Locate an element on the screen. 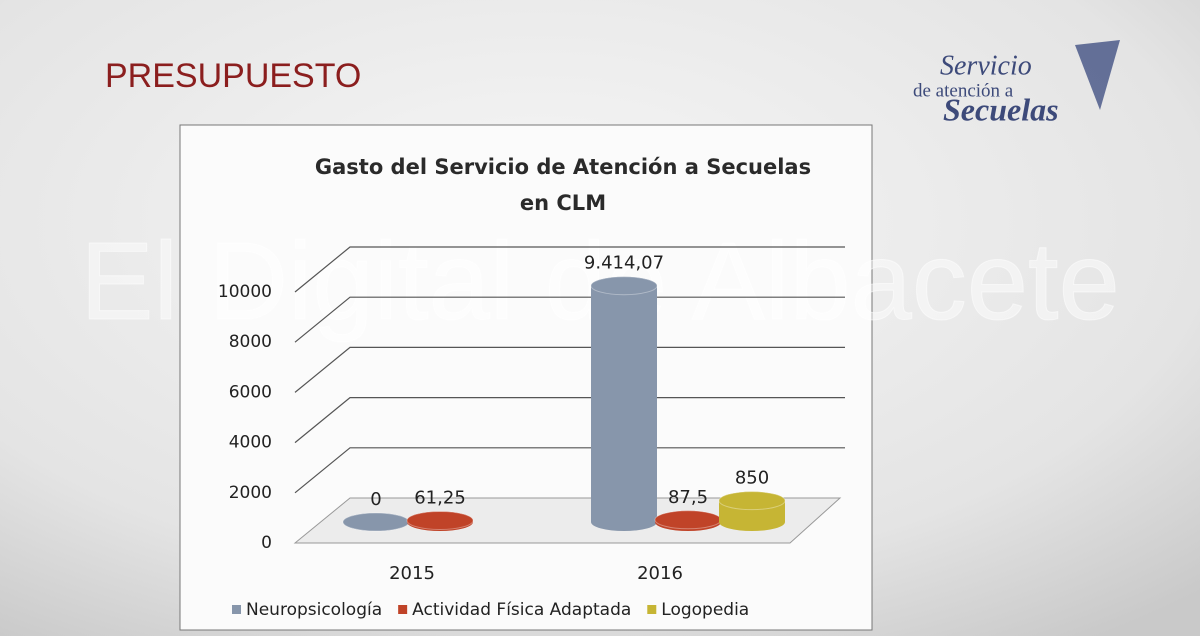 This screenshot has height=640, width=1200. value-label: 9.414,07 is located at coordinates (624, 263).